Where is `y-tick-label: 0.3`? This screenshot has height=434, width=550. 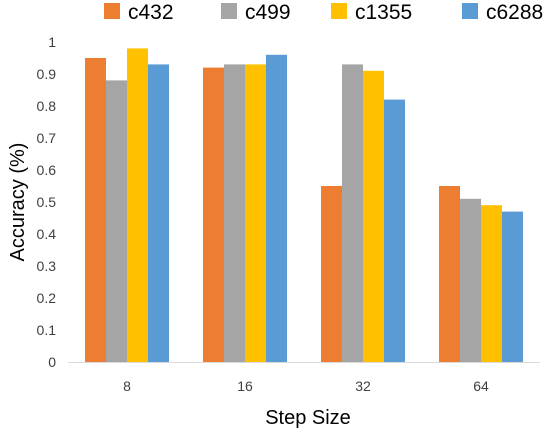
y-tick-label: 0.3 is located at coordinates (47, 266).